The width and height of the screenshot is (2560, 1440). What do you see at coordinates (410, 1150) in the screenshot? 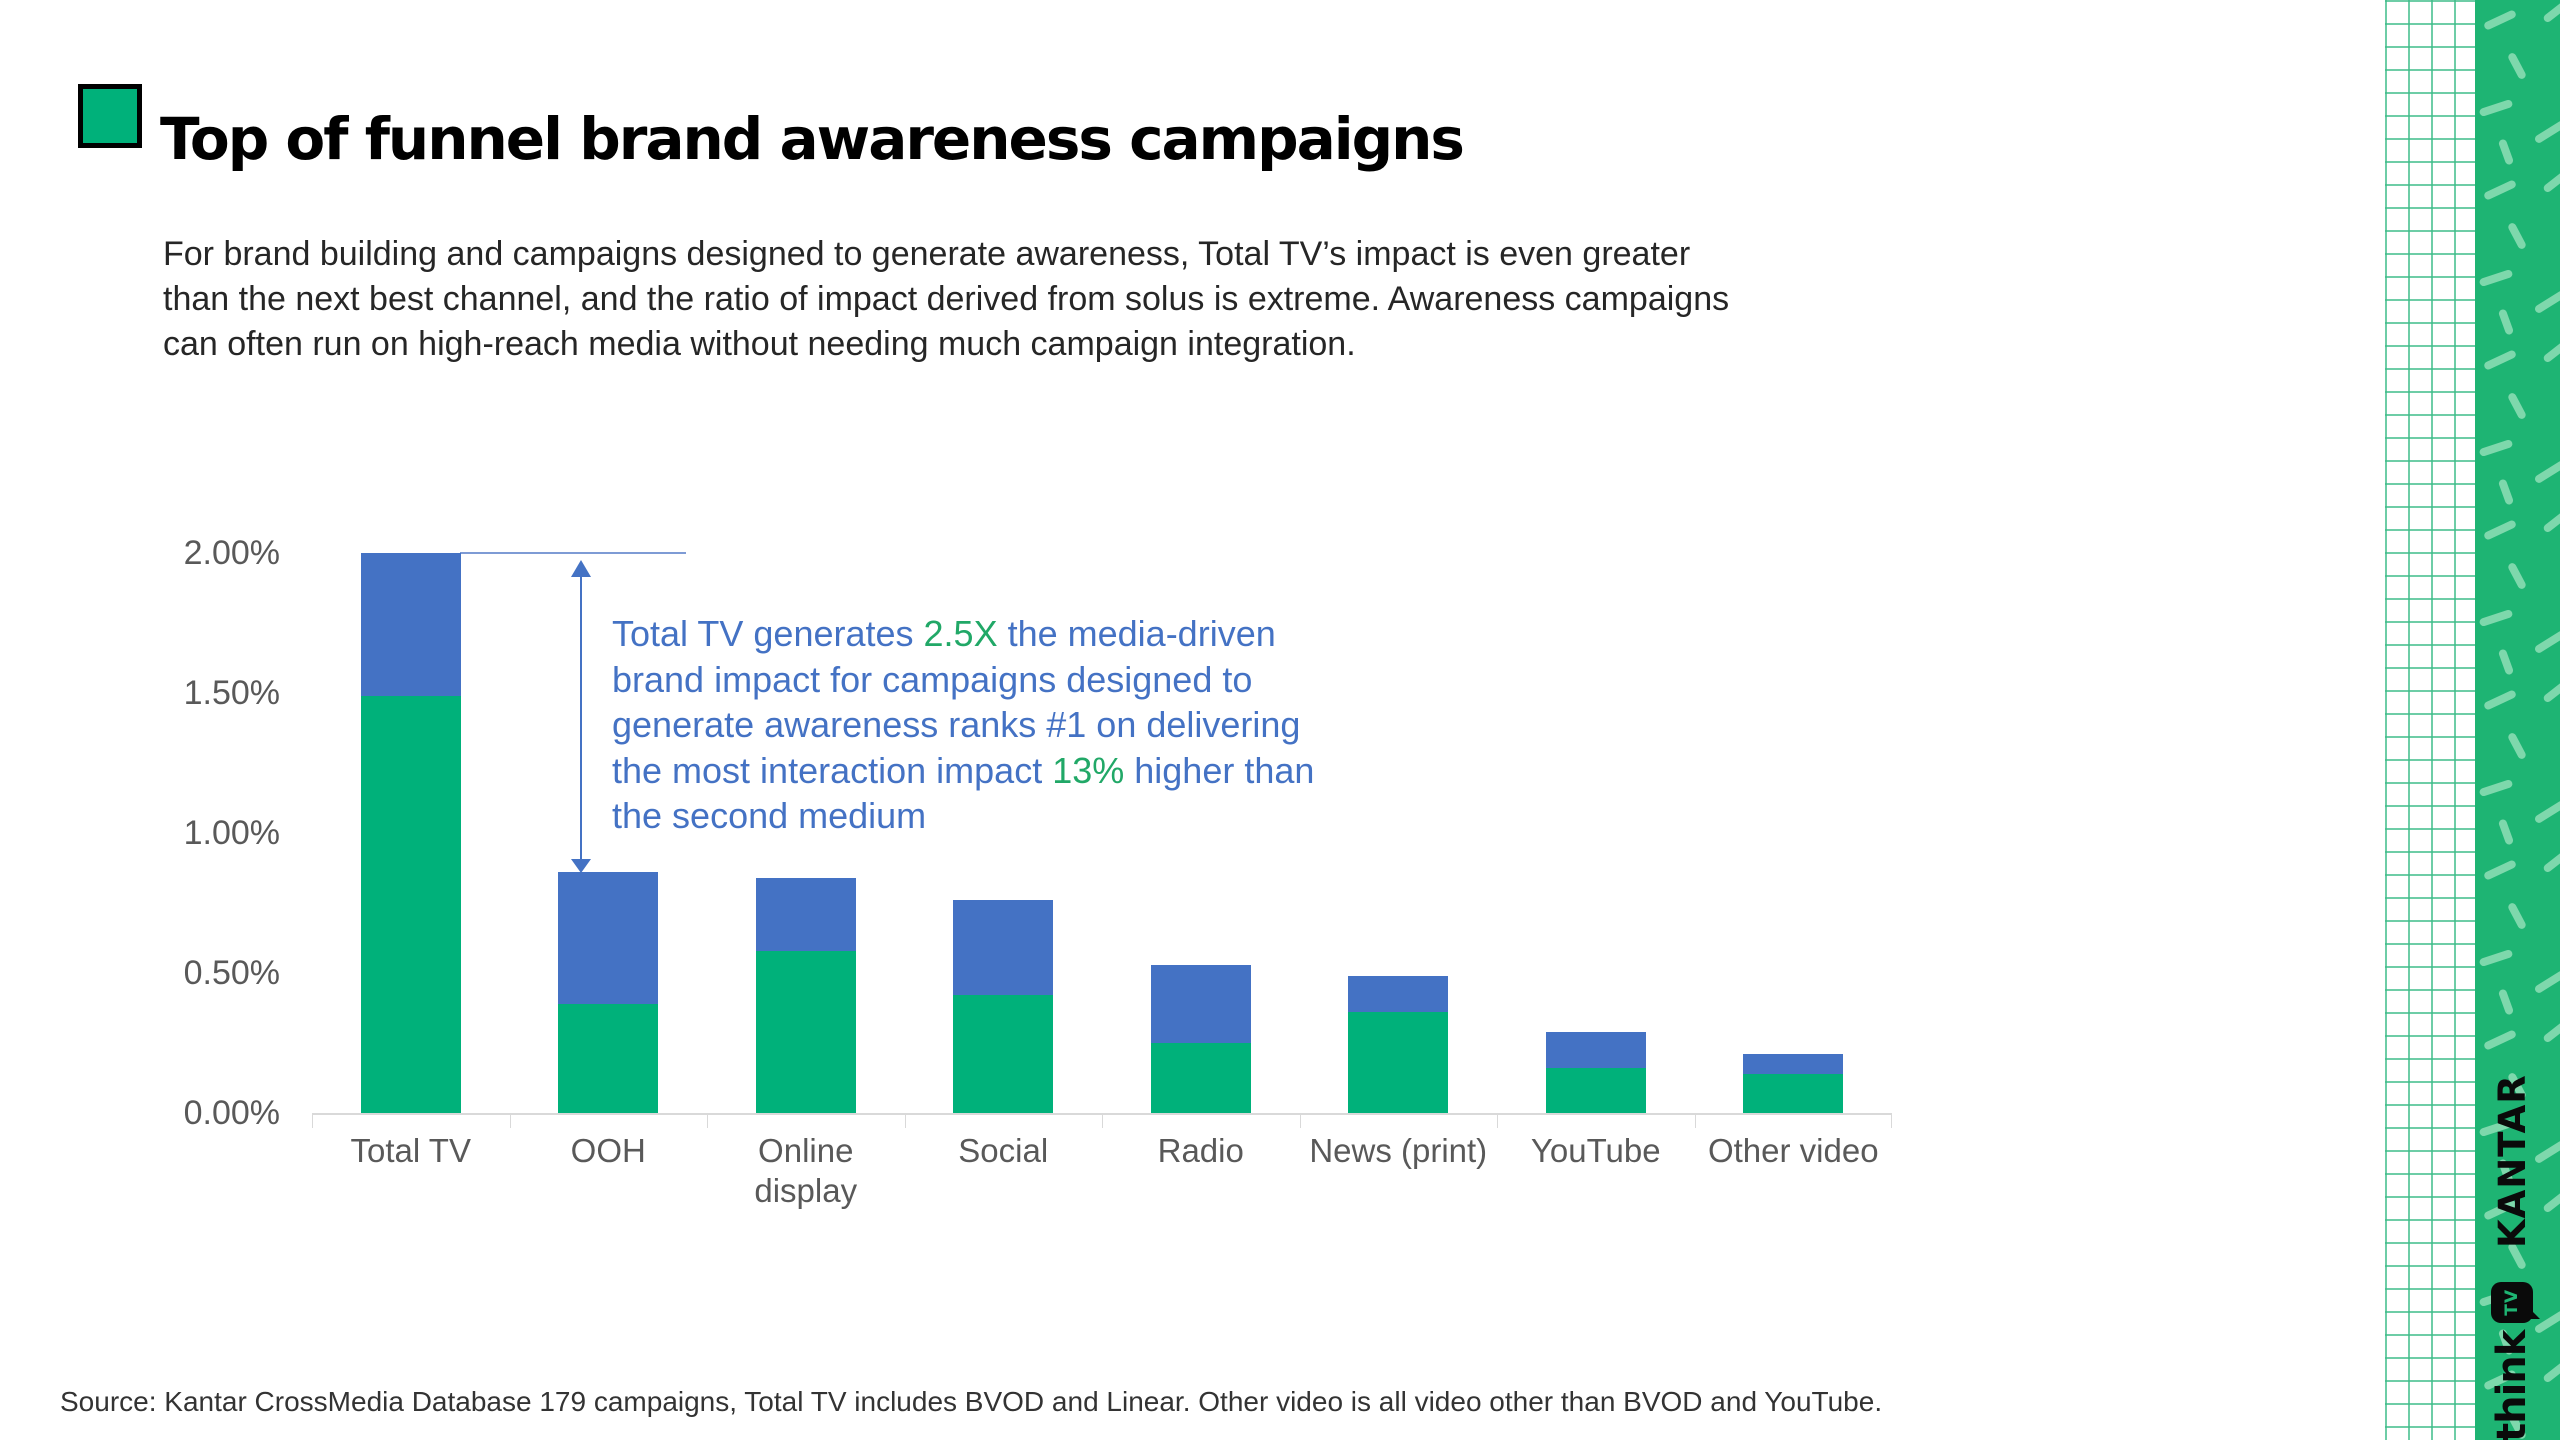
I see `x-axis-label: Total TV` at bounding box center [410, 1150].